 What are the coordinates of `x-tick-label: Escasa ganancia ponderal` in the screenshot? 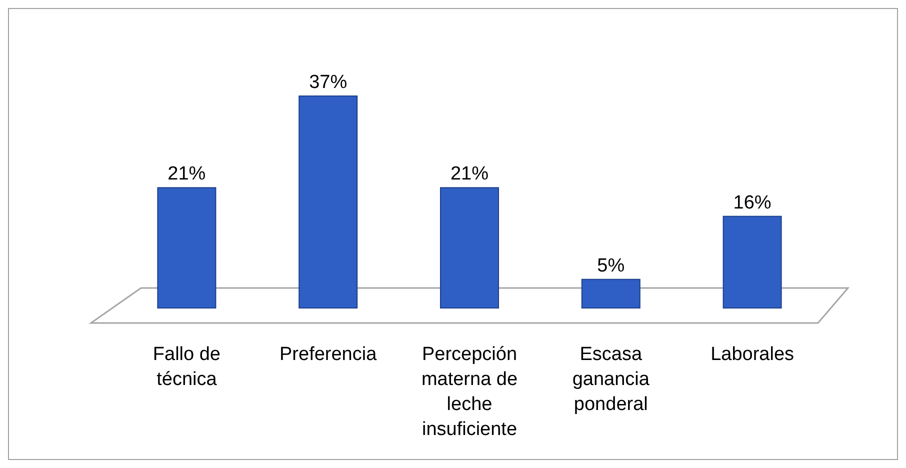 It's located at (611, 379).